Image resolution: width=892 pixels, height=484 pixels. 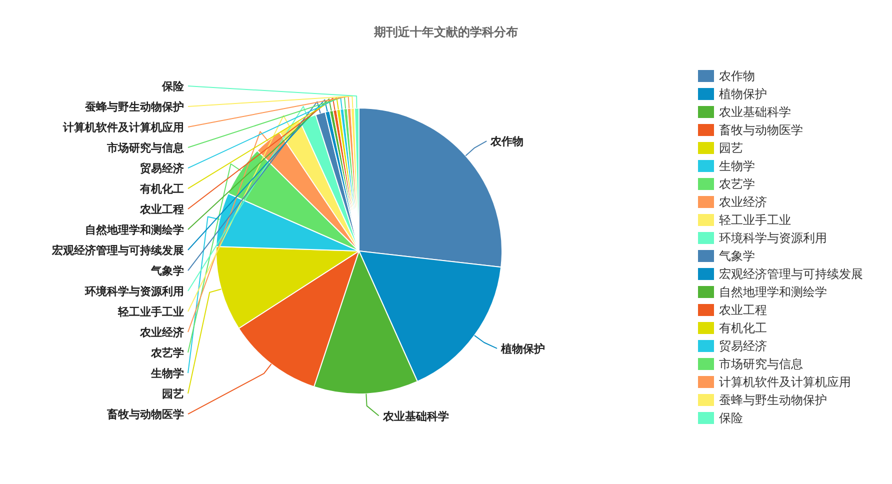 What do you see at coordinates (737, 166) in the screenshot?
I see `legend-label: 生物学` at bounding box center [737, 166].